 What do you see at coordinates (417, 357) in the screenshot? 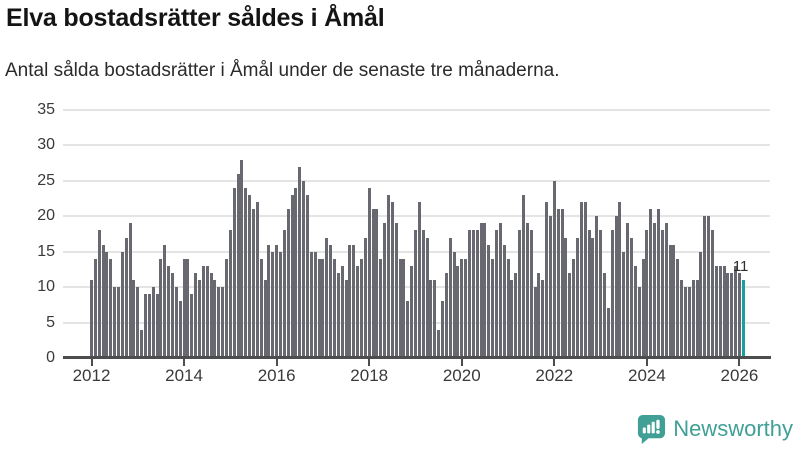
I see `x-axis-line` at bounding box center [417, 357].